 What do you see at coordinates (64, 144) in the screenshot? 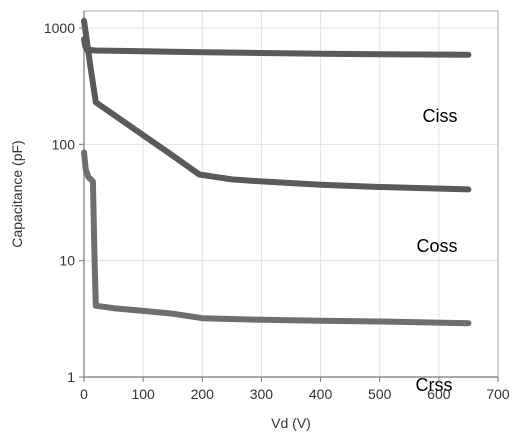
I see `y-tick-label: 100` at bounding box center [64, 144].